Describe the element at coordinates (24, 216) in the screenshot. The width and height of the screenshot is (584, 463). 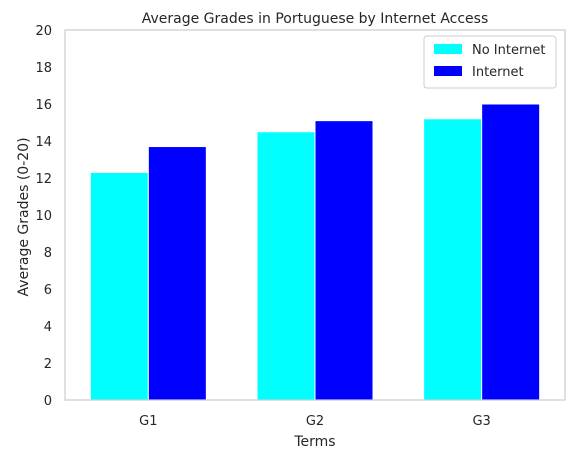
I see `y-axis-label: Average Grades (0-20)` at that location.